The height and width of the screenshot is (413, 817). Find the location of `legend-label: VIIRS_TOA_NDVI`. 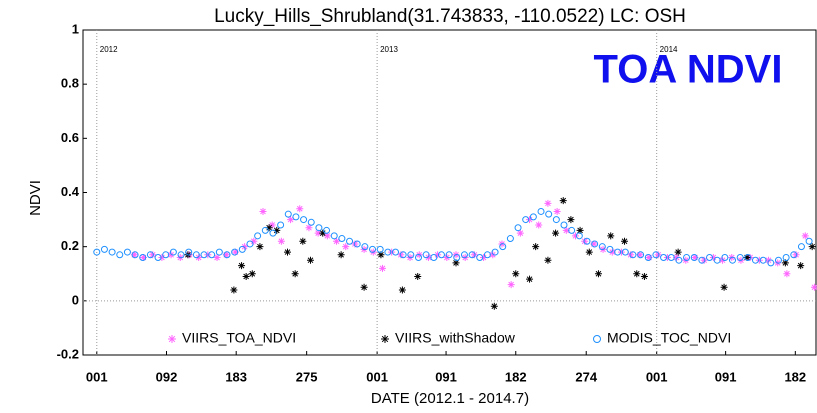

legend-label: VIIRS_TOA_NDVI is located at coordinates (239, 338).